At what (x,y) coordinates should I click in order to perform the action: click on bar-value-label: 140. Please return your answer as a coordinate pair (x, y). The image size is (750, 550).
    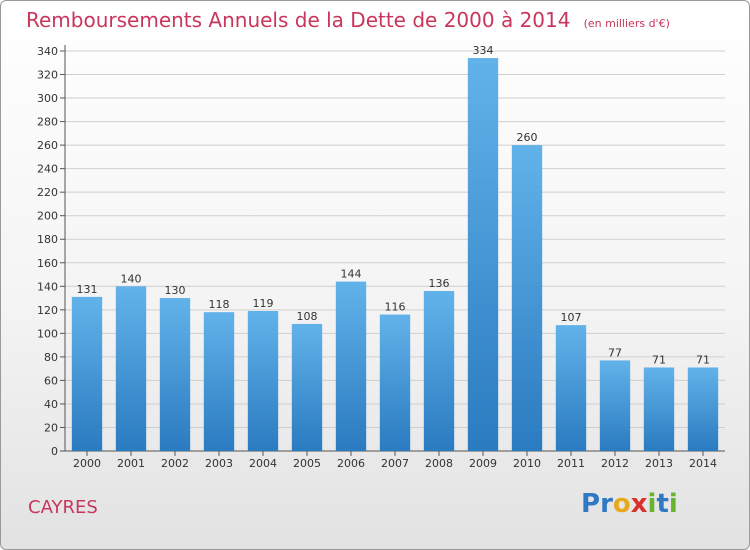
    Looking at the image, I should click on (131, 278).